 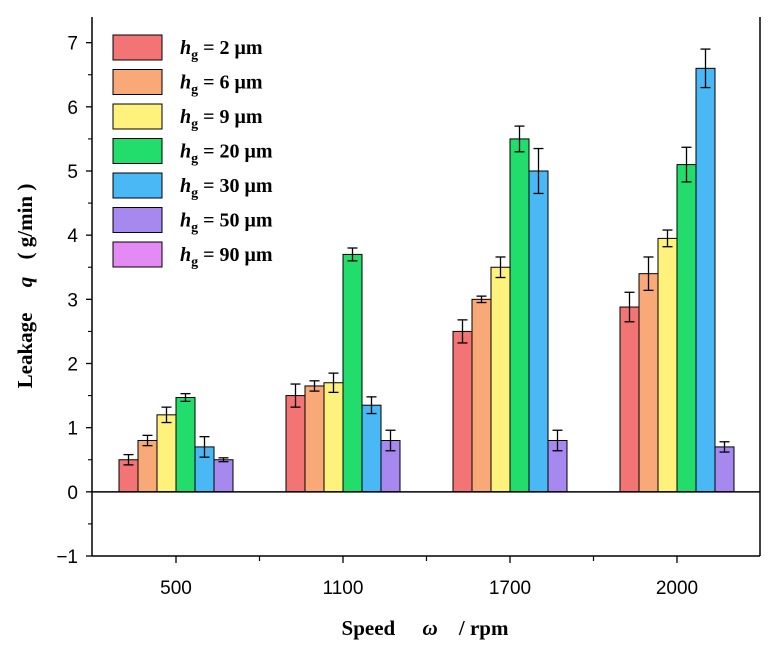 What do you see at coordinates (221, 50) in the screenshot?
I see `legend-label: hg = 2 μm` at bounding box center [221, 50].